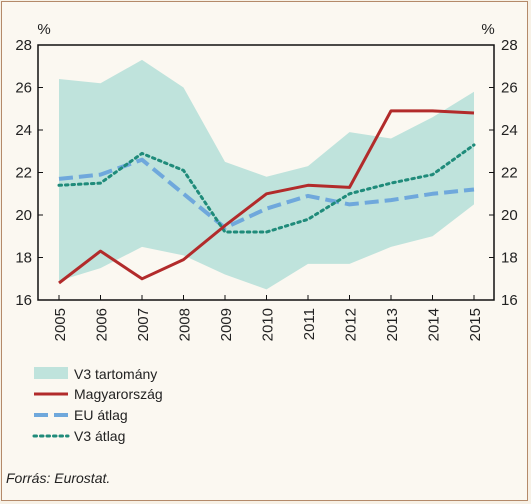 This screenshot has width=531, height=504. Describe the element at coordinates (185, 324) in the screenshot. I see `x-tick-label: 2008` at that location.